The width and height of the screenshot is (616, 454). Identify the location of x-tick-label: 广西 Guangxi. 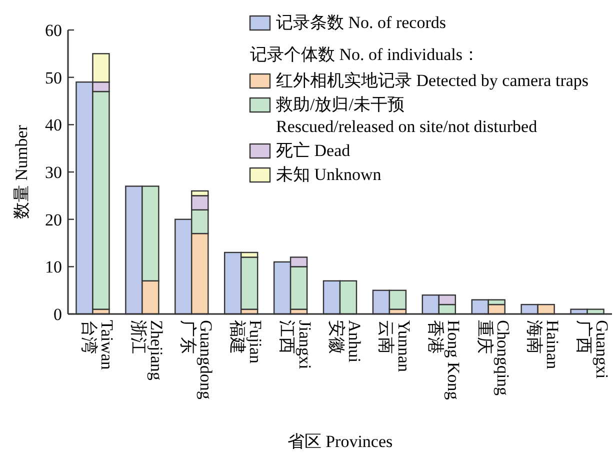
(593, 349).